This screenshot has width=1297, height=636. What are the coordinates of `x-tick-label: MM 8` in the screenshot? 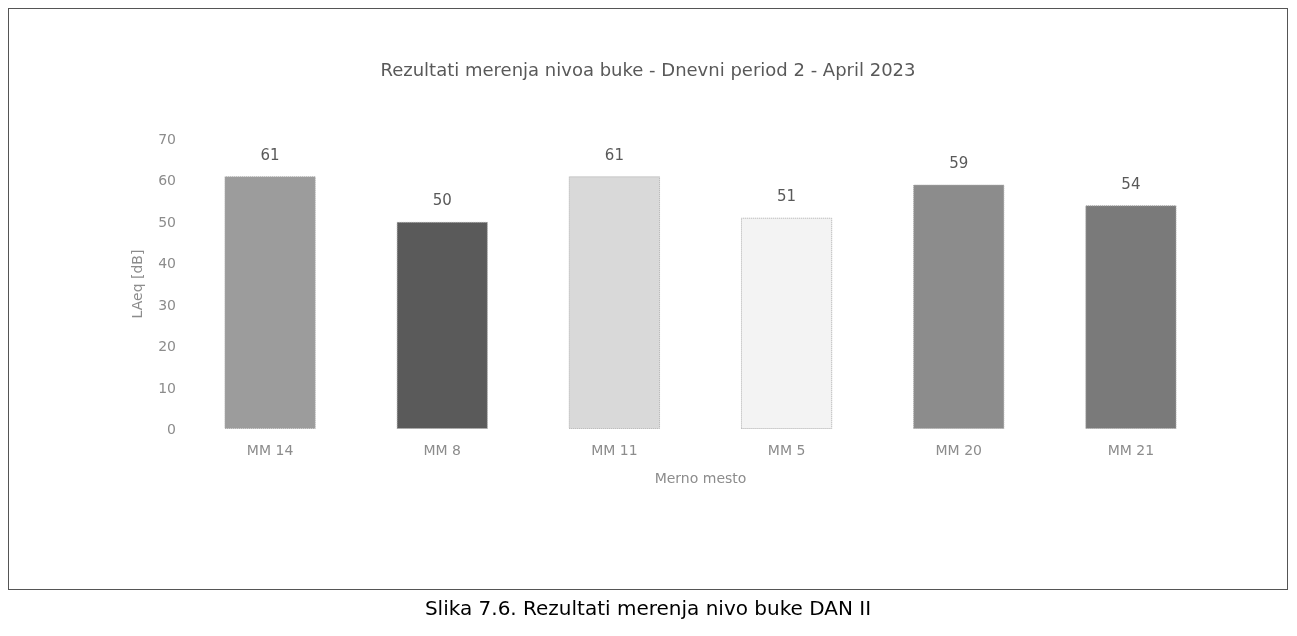 It's located at (442, 450).